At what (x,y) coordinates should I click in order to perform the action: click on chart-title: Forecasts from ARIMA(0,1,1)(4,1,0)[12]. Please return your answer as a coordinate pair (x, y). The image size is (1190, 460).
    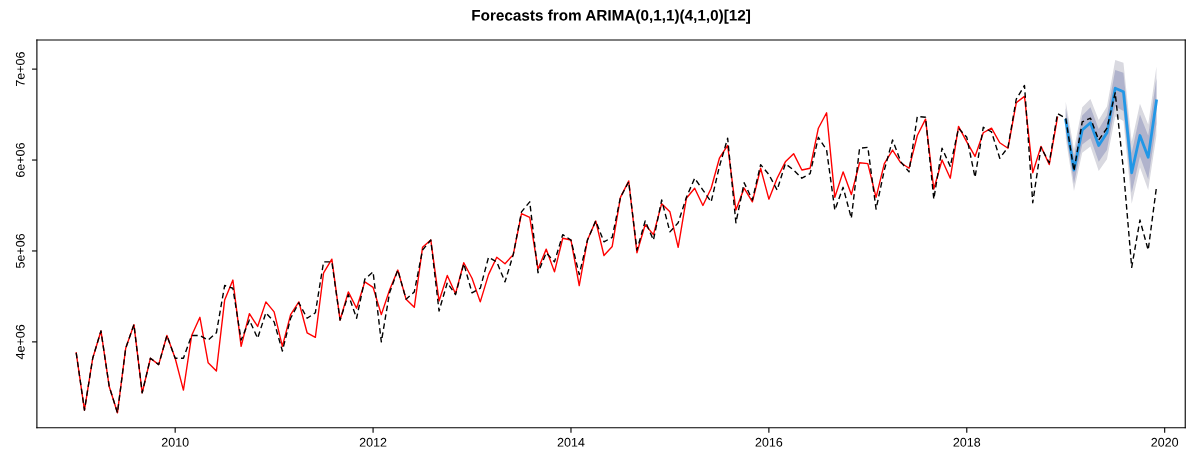
    Looking at the image, I should click on (611, 16).